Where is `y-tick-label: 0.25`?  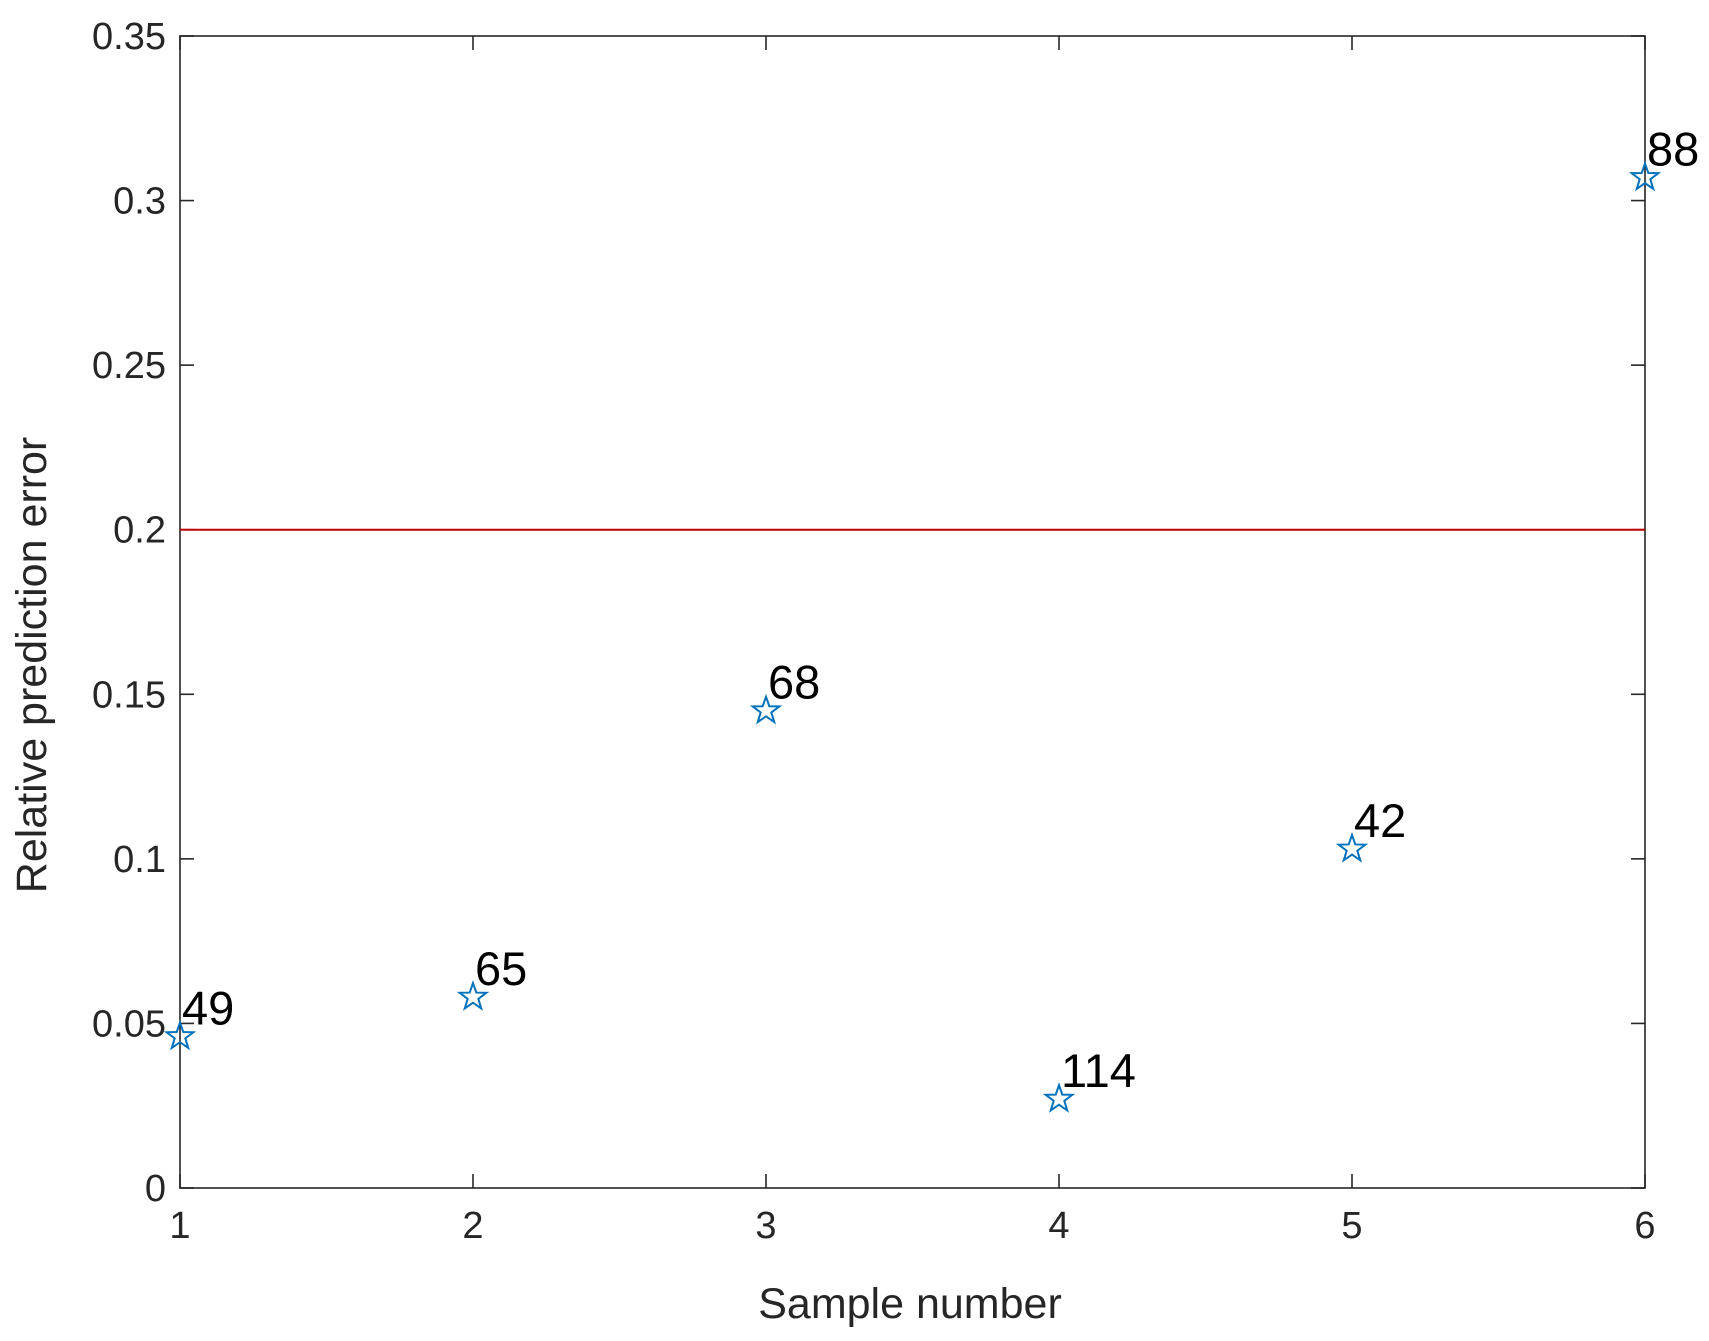
y-tick-label: 0.25 is located at coordinates (129, 366).